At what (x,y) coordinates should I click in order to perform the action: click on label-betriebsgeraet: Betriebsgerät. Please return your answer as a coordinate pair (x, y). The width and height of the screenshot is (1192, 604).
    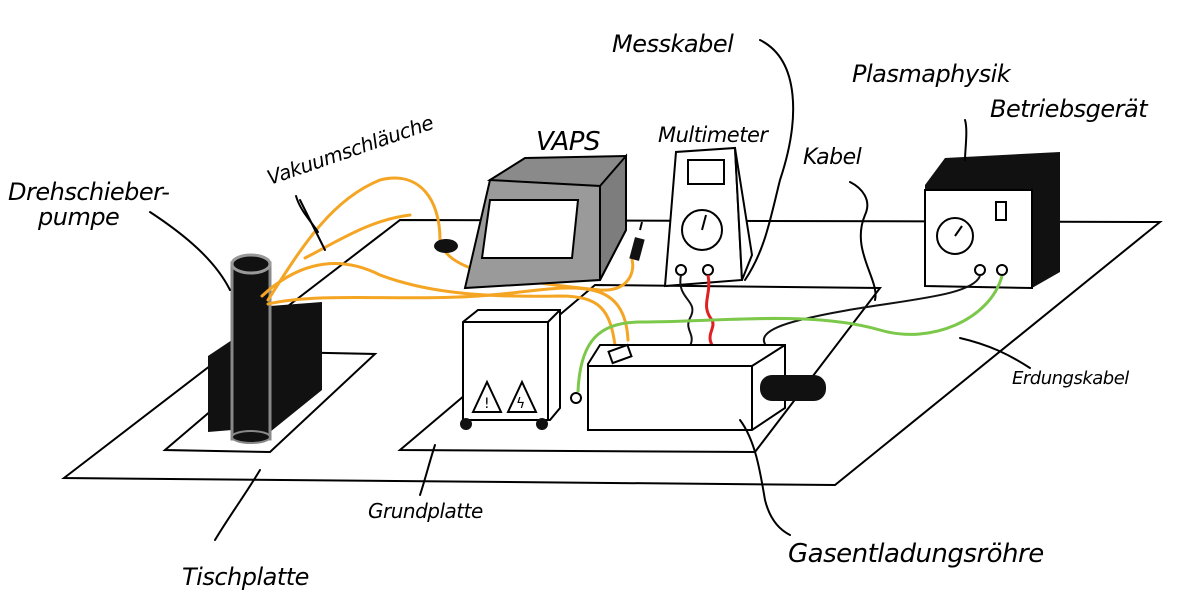
    Looking at the image, I should click on (1069, 109).